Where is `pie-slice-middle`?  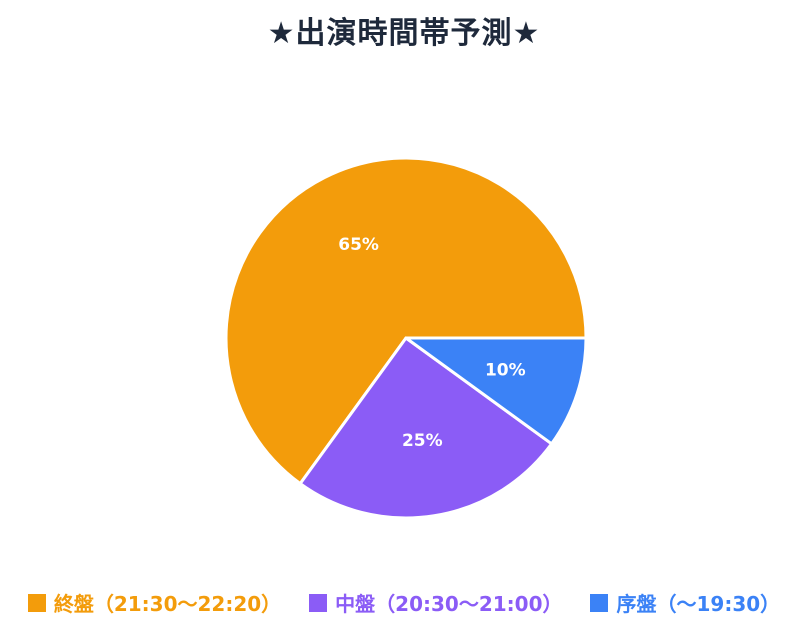
pie-slice-middle is located at coordinates (426, 428).